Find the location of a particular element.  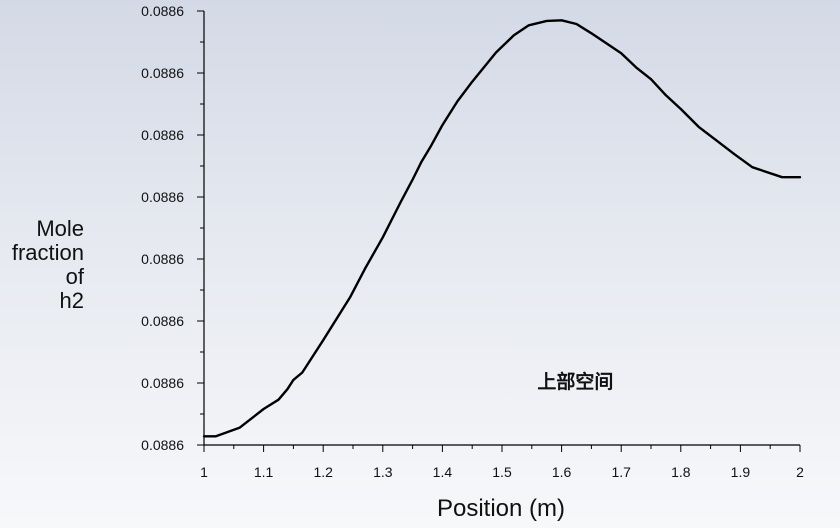

y-axis-title-line: h2 is located at coordinates (72, 300).